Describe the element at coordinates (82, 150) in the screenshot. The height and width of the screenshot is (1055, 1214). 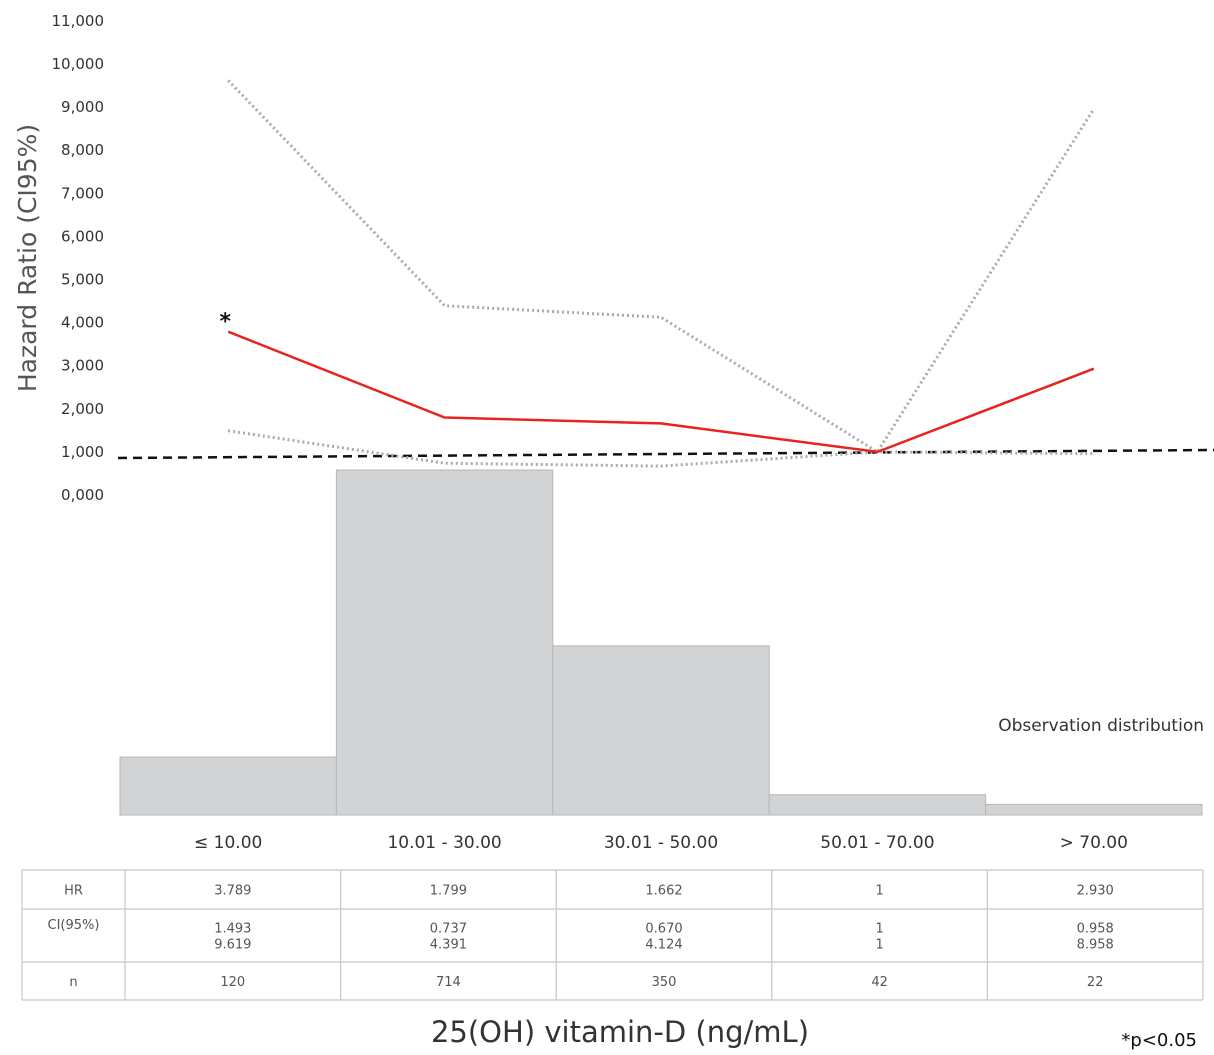
I see `y-tick-label: 8,000` at that location.